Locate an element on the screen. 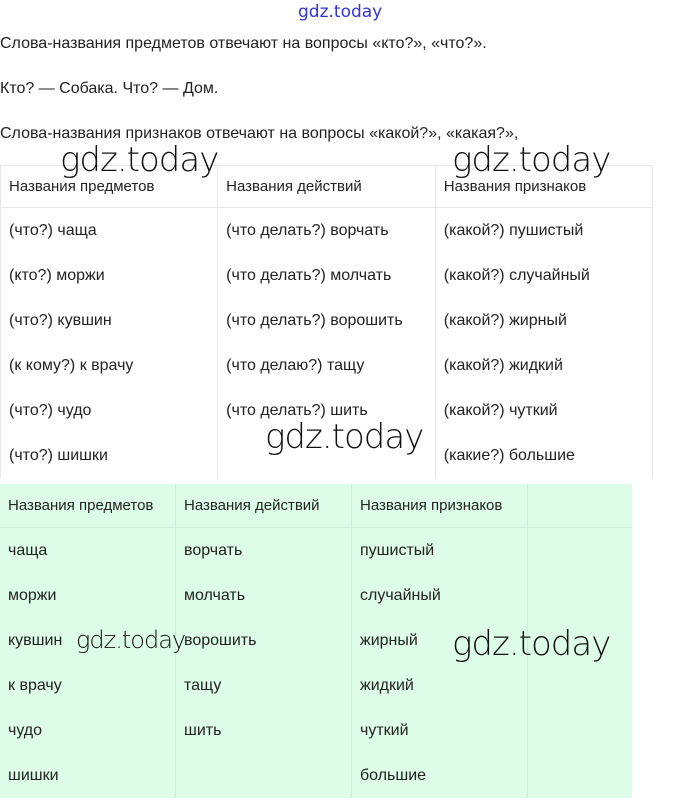 This screenshot has width=680, height=802. table-cell: (что делать?) ворчать is located at coordinates (326, 230).